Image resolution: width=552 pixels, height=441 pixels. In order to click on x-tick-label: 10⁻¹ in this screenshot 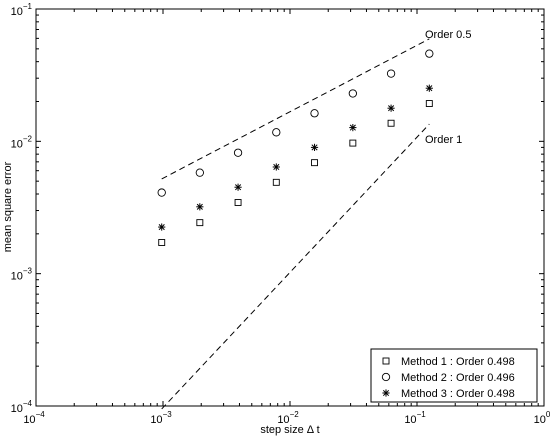, I will do `click(415, 418)`.